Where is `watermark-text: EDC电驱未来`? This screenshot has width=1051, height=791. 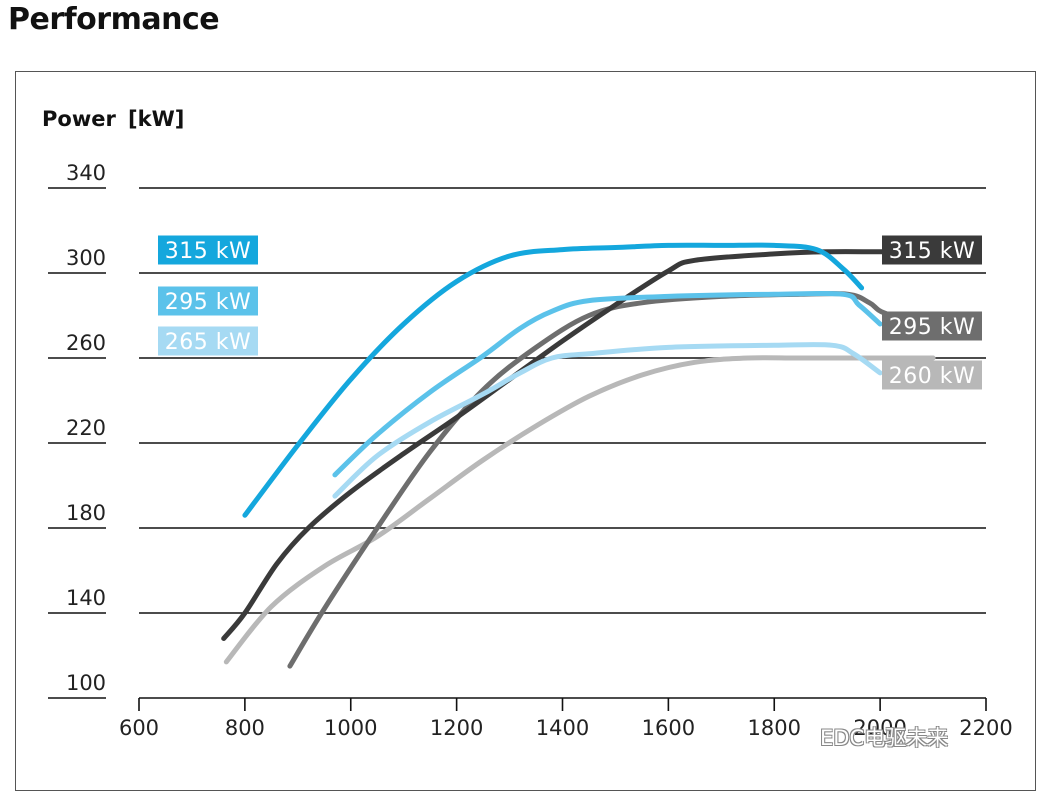
watermark-text: EDC电驱未来 is located at coordinates (884, 738).